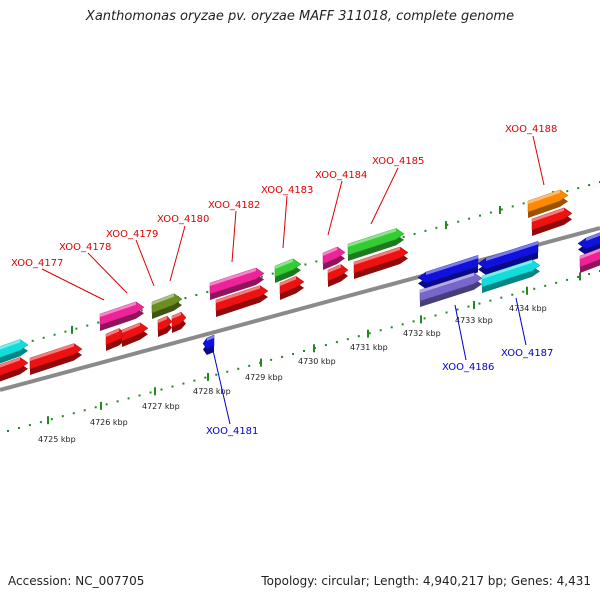 This screenshot has height=600, width=600. I want to click on gene-xoo-4180b, so click(165, 326).